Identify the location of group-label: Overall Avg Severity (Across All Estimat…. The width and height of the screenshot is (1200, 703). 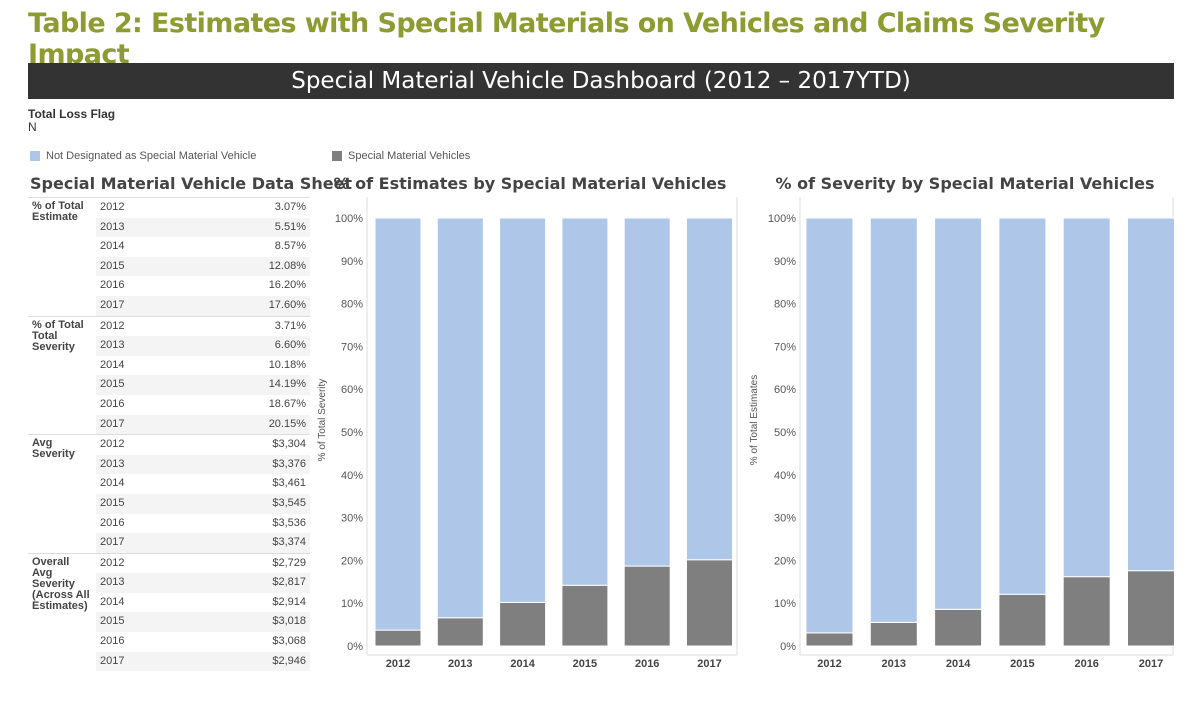
(62, 612).